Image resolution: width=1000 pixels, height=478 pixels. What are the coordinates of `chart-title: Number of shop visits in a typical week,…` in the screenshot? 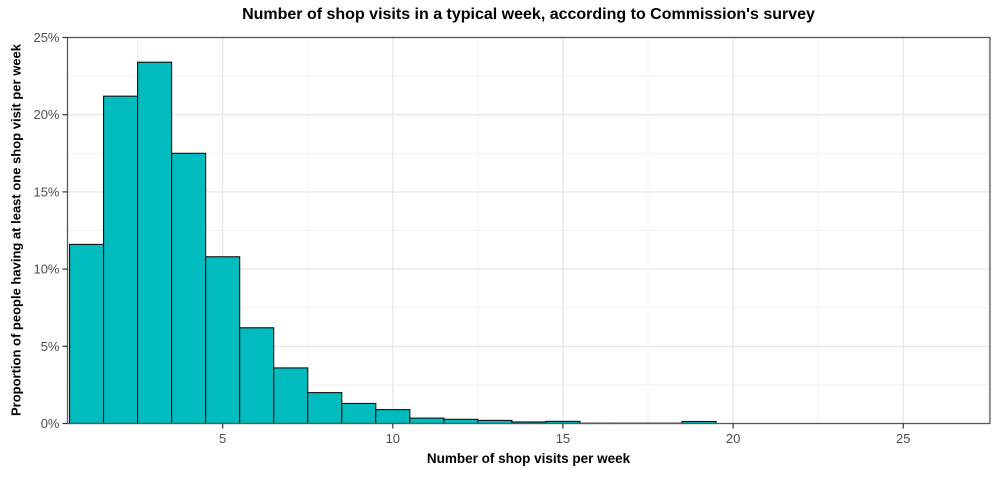 It's located at (528, 14).